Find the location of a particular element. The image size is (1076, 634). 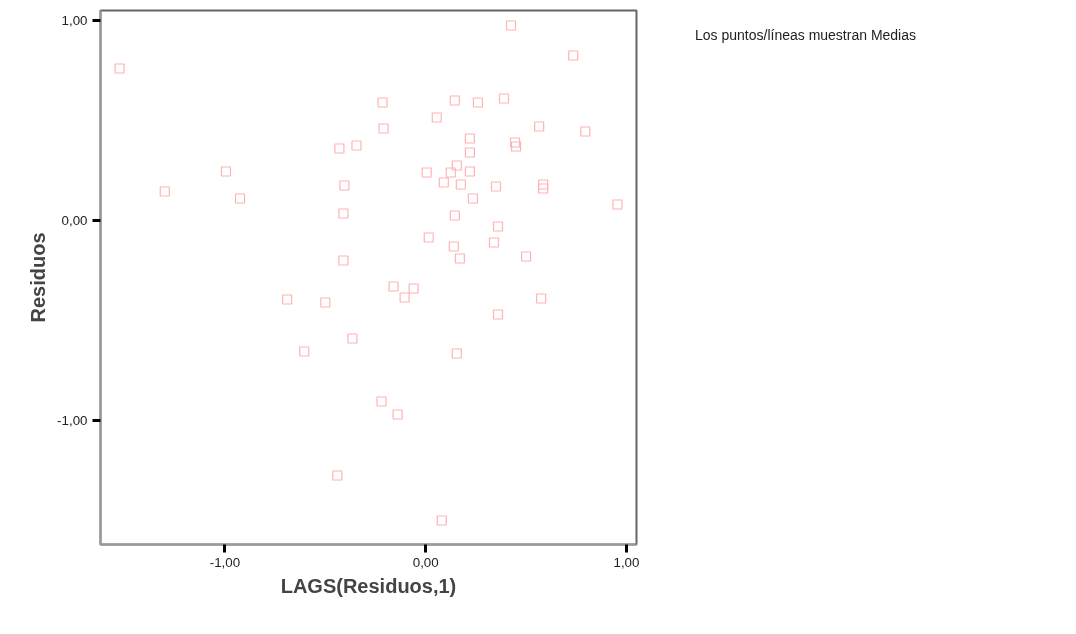

x-tick-label: 1,00 is located at coordinates (626, 562).